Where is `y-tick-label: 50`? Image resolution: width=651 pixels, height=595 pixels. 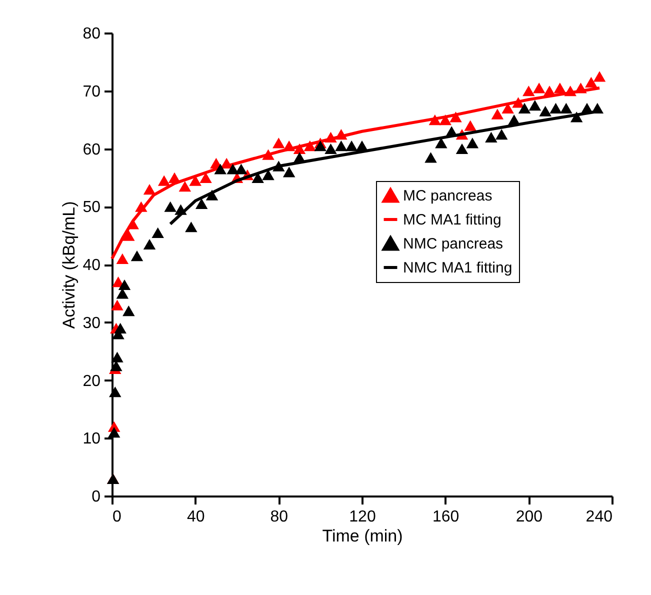
y-tick-label: 50 is located at coordinates (91, 207).